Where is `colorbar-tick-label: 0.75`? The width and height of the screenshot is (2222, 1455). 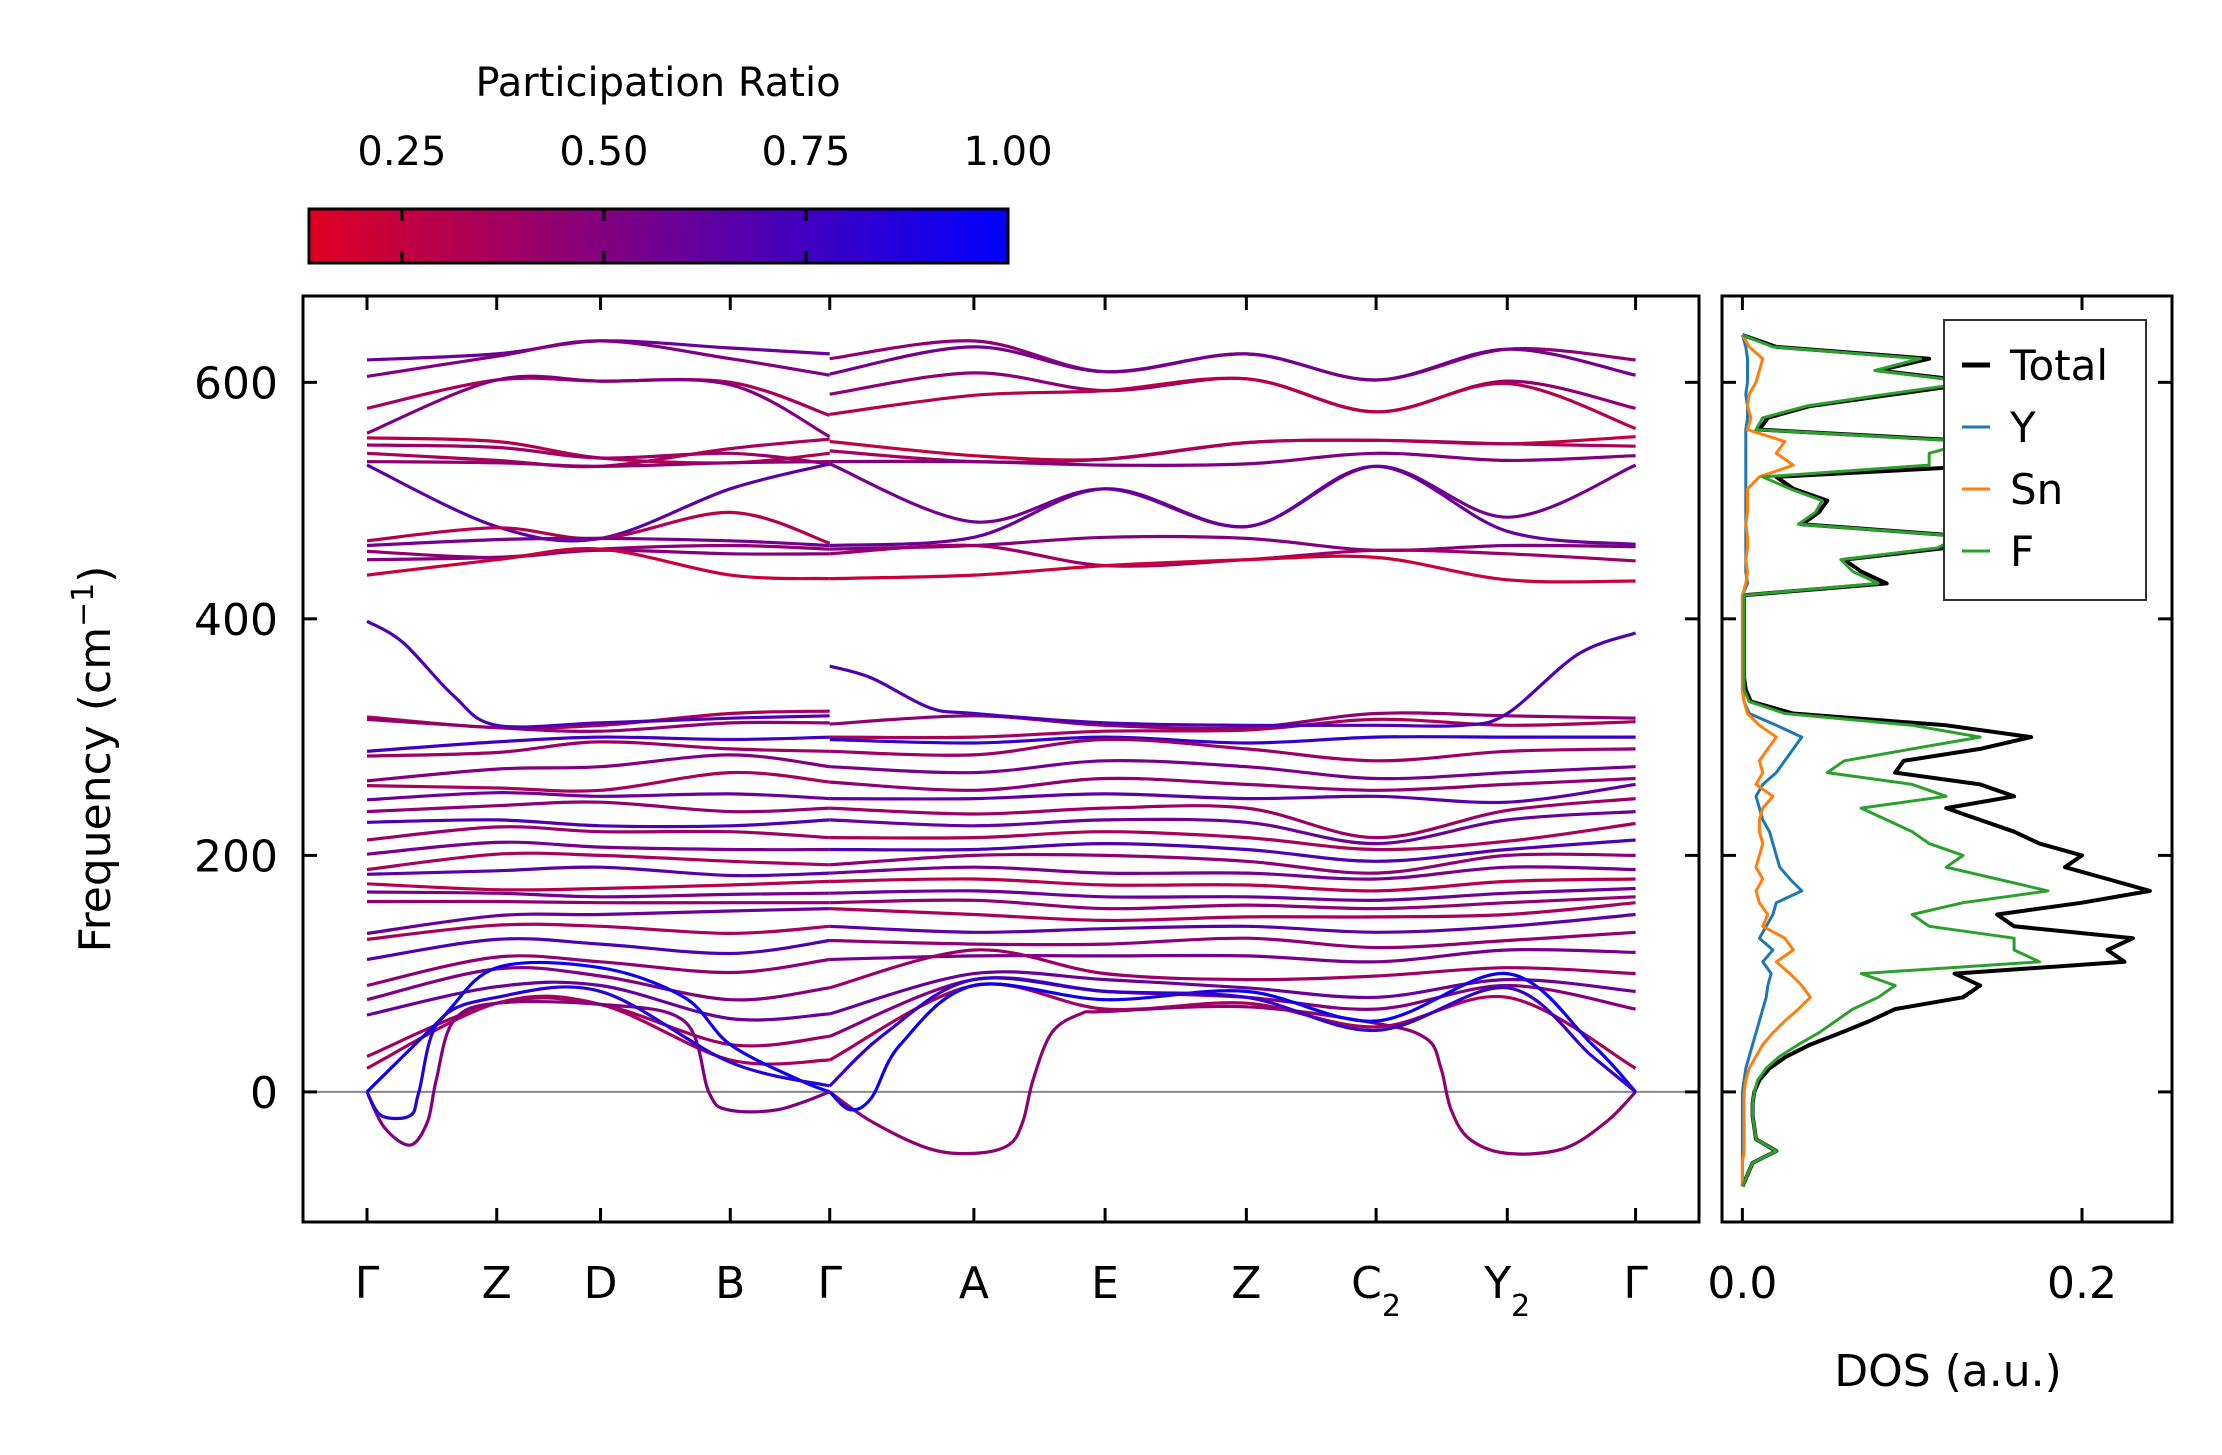
colorbar-tick-label: 0.75 is located at coordinates (805, 152).